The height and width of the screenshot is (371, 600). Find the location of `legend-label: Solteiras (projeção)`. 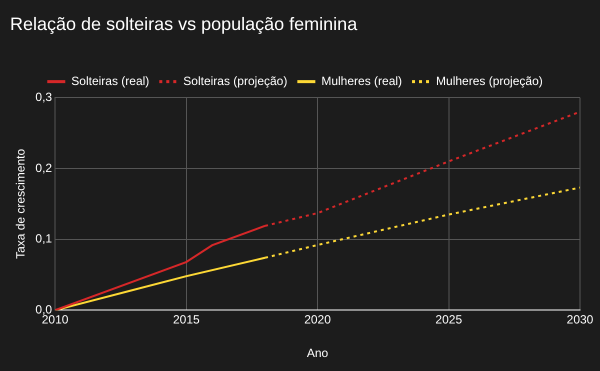

legend-label: Solteiras (projeção) is located at coordinates (235, 81).